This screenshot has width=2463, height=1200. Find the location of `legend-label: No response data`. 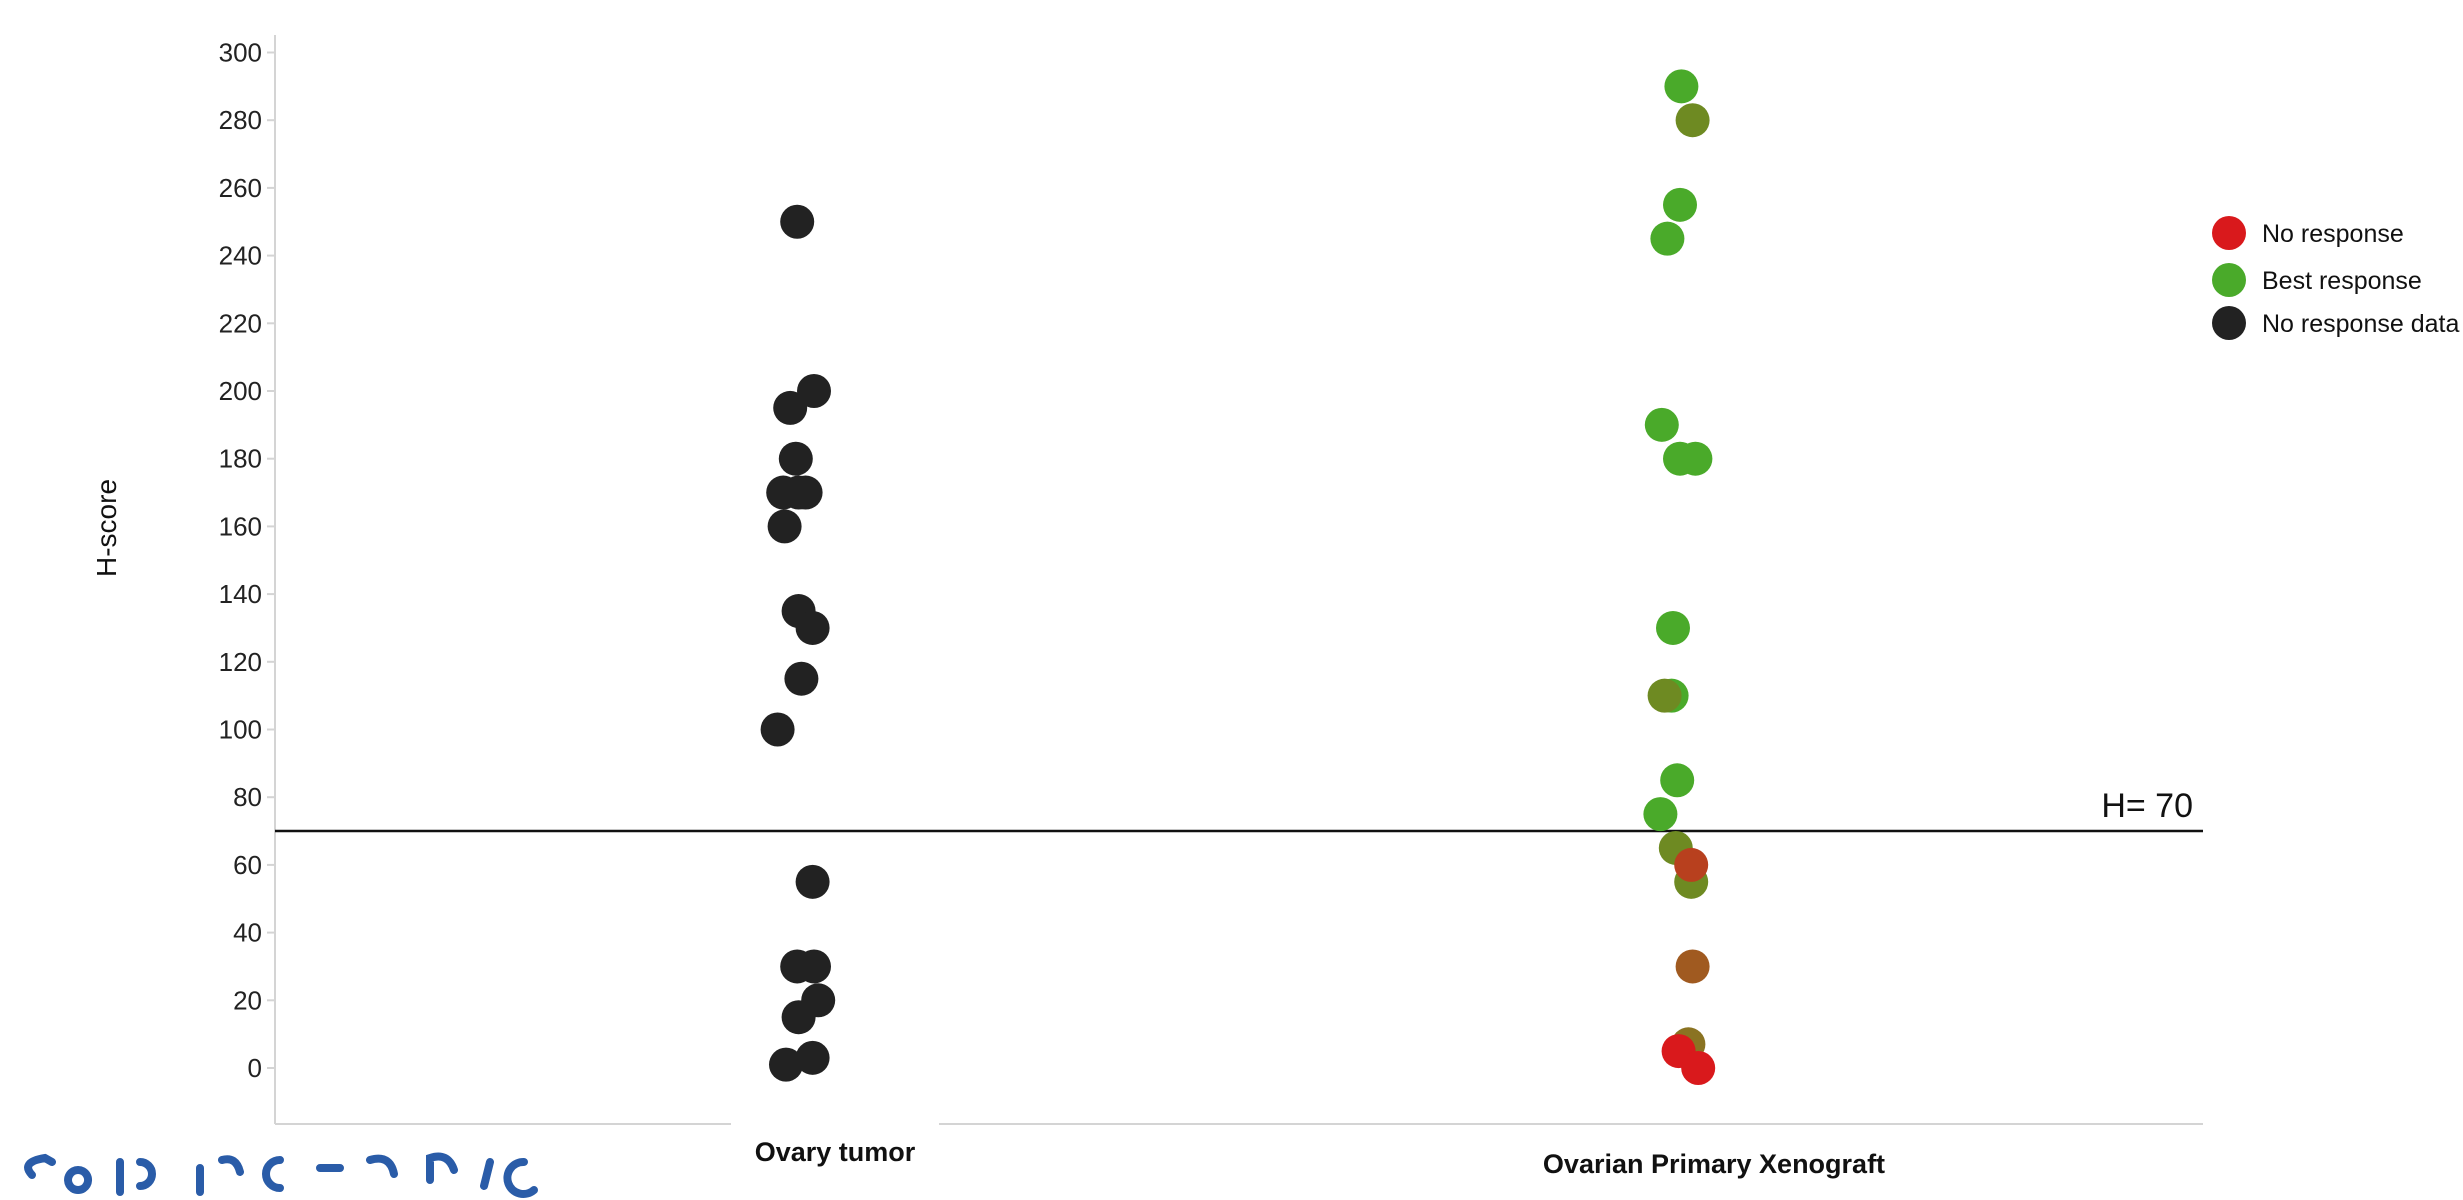

legend-label: No response data is located at coordinates (2360, 324).